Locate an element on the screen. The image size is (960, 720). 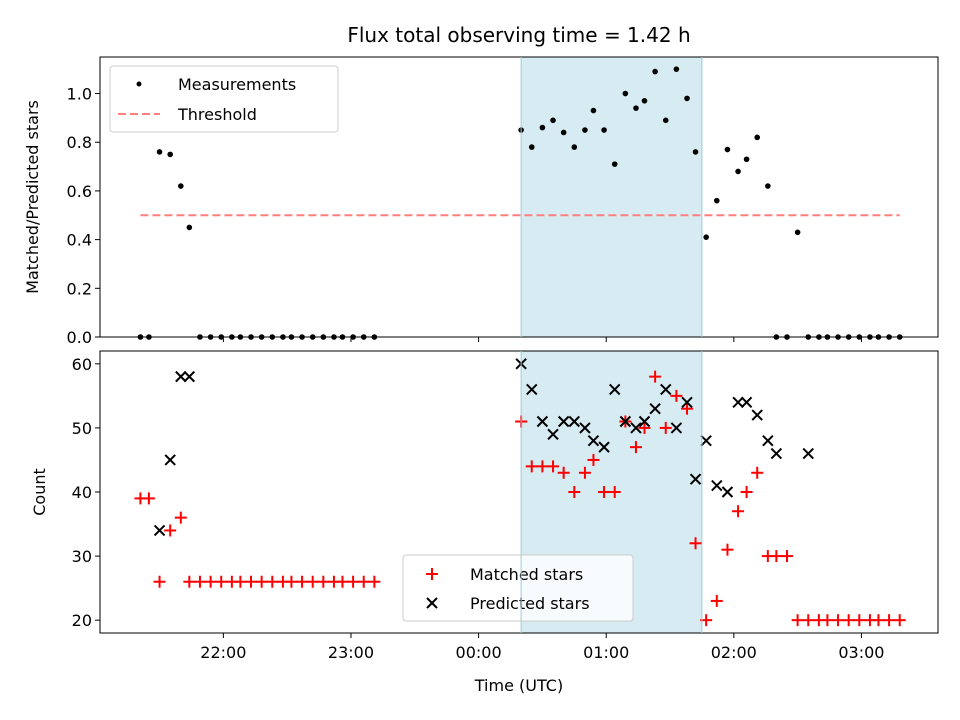
top-x-ticks is located at coordinates (542, 339).